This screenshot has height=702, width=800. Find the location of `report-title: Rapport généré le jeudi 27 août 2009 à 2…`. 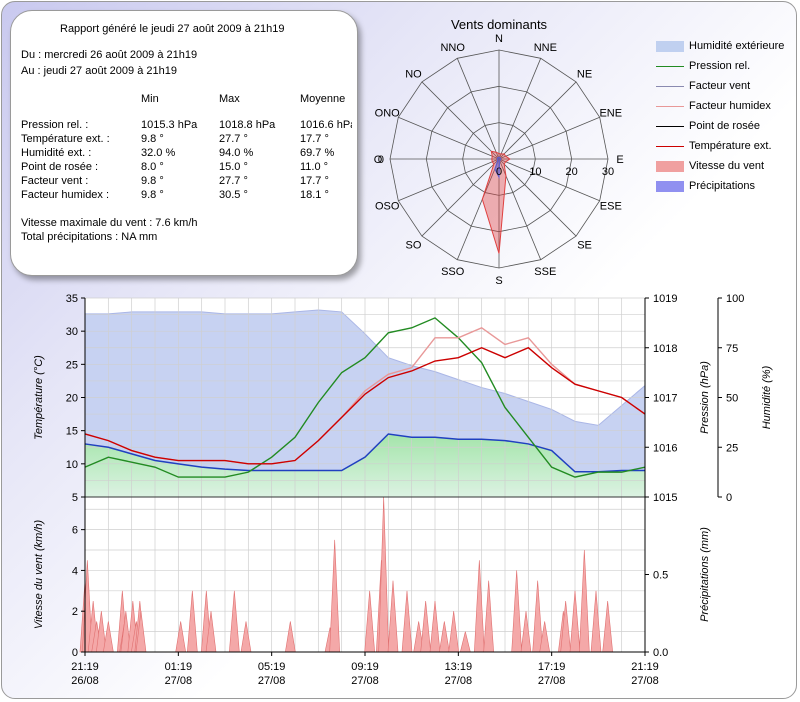

report-title: Rapport généré le jeudi 27 août 2009 à 2… is located at coordinates (172, 29).